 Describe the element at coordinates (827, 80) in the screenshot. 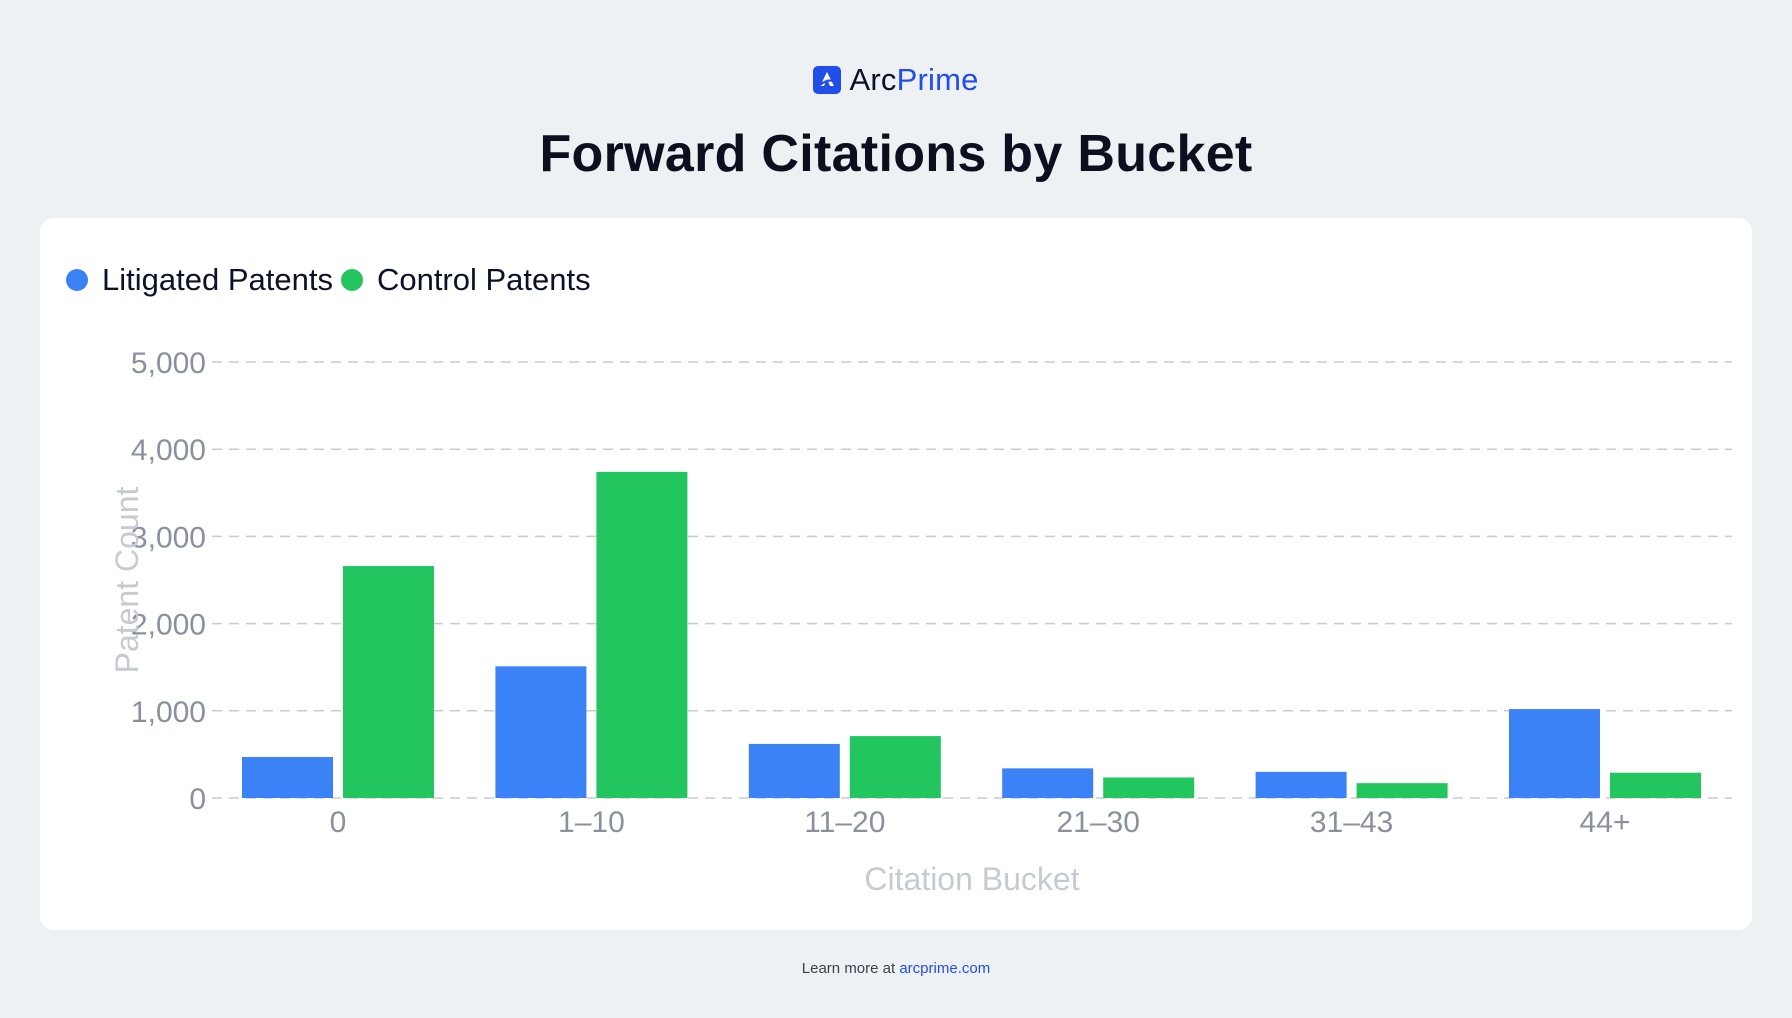

I see `arcprime-logo-icon` at that location.